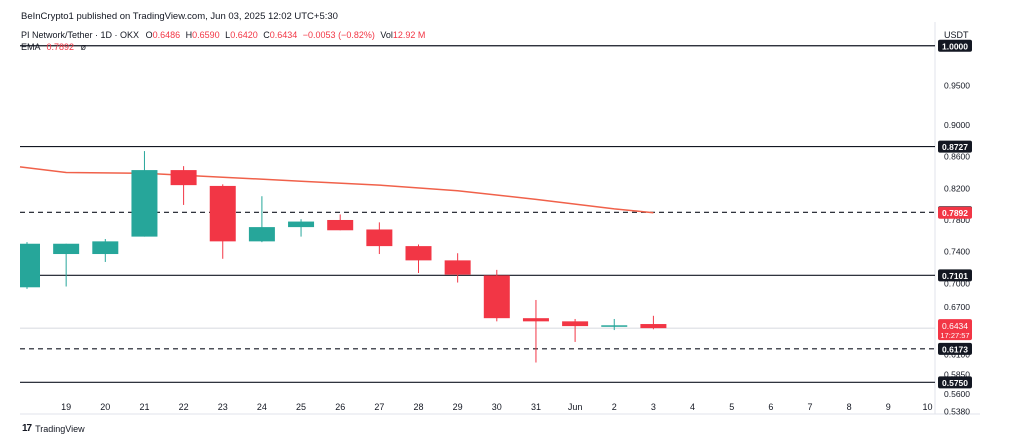 Image resolution: width=1024 pixels, height=441 pixels. I want to click on x-tick-label: 27, so click(379, 407).